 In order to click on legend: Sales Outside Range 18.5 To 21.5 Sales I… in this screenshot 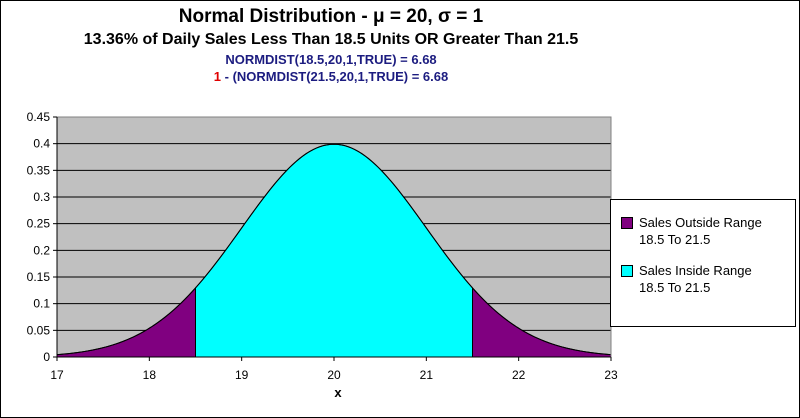, I will do `click(703, 263)`.